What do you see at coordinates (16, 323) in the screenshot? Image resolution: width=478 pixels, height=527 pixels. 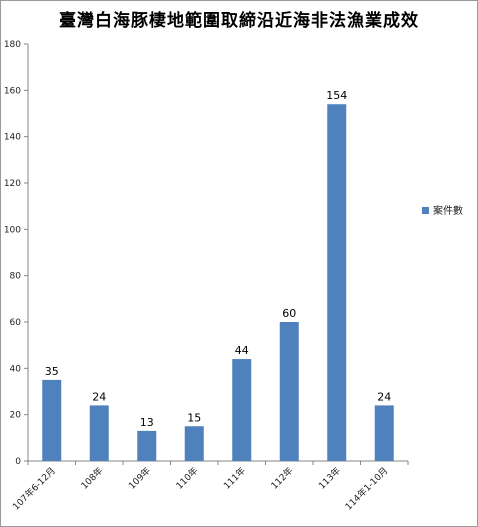 I see `y-tick-label: 60` at bounding box center [16, 323].